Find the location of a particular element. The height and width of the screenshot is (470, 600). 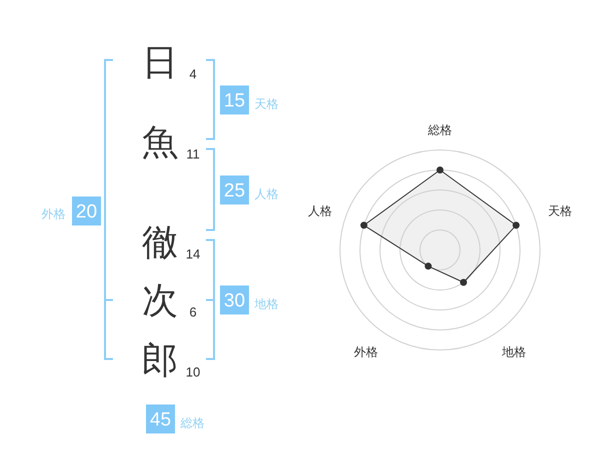

spoke-label: 人格 is located at coordinates (320, 211).